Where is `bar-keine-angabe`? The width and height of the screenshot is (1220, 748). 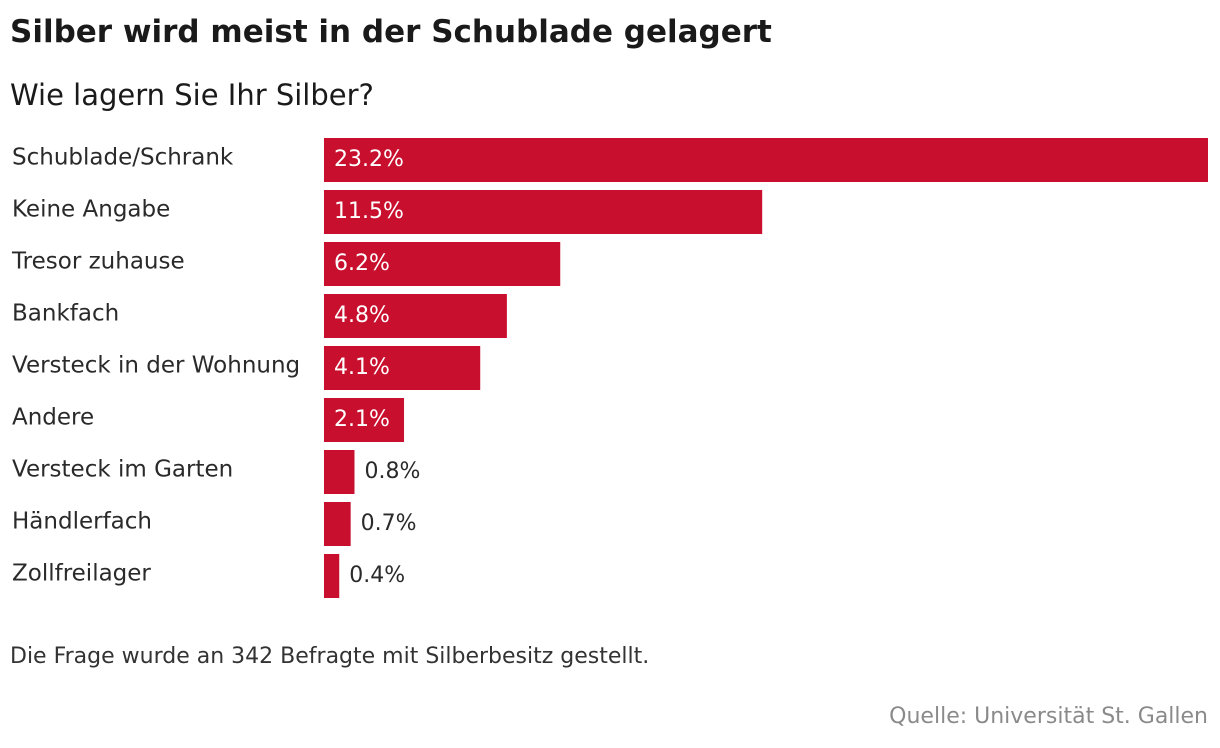
bar-keine-angabe is located at coordinates (543, 212).